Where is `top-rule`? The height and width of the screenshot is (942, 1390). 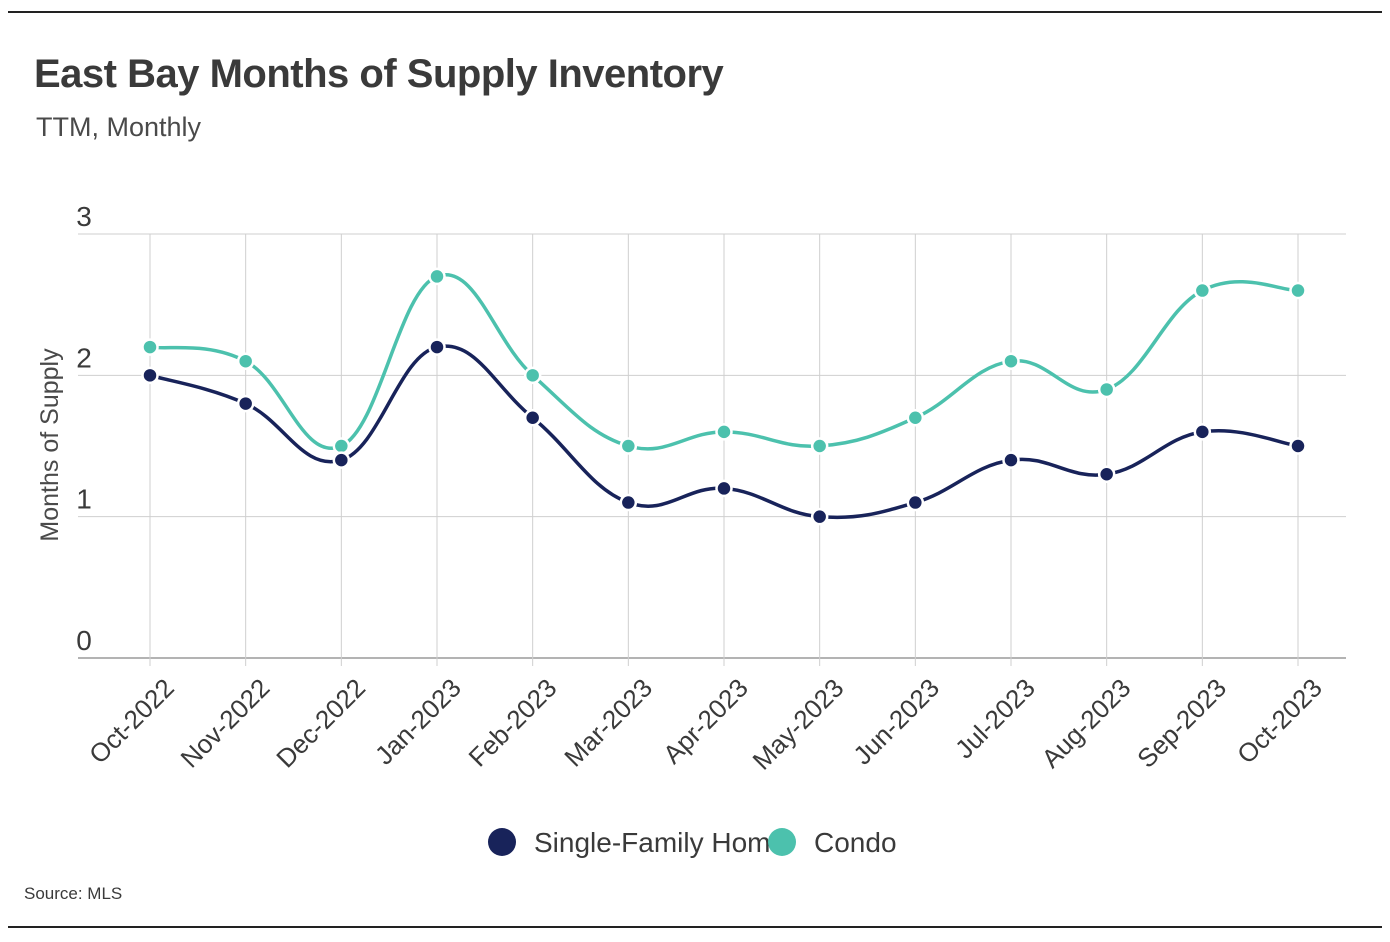 top-rule is located at coordinates (695, 12).